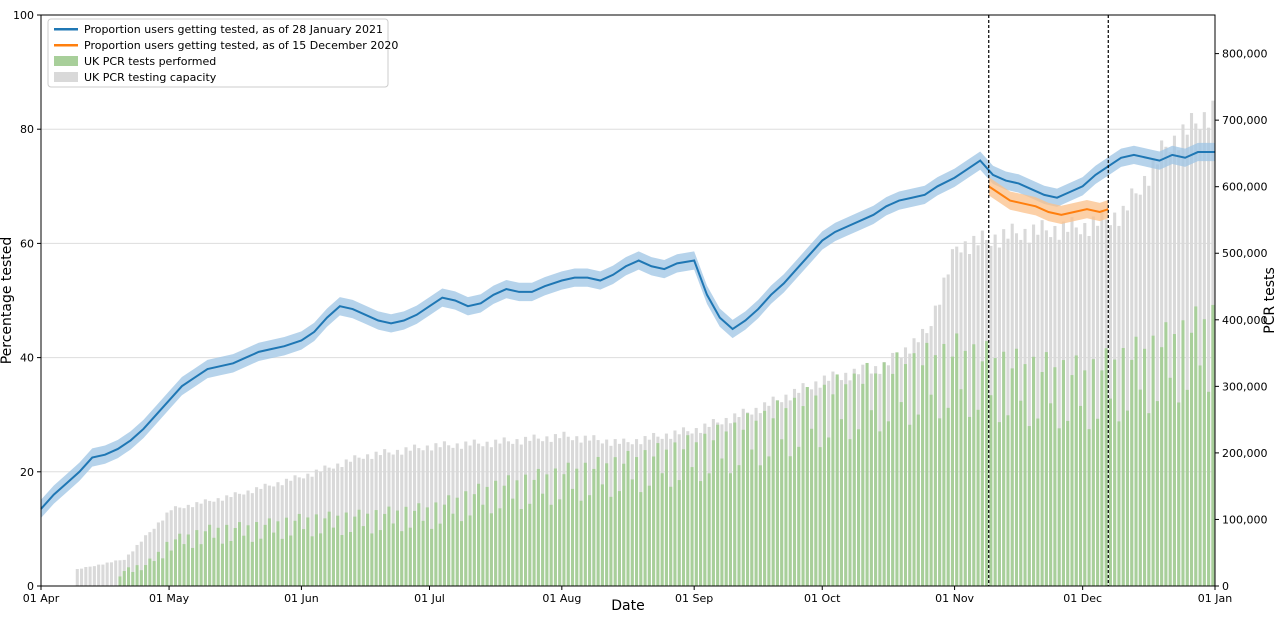 The image size is (1280, 619). Describe the element at coordinates (1245, 320) in the screenshot. I see `y2-tick-label: 400,000` at that location.